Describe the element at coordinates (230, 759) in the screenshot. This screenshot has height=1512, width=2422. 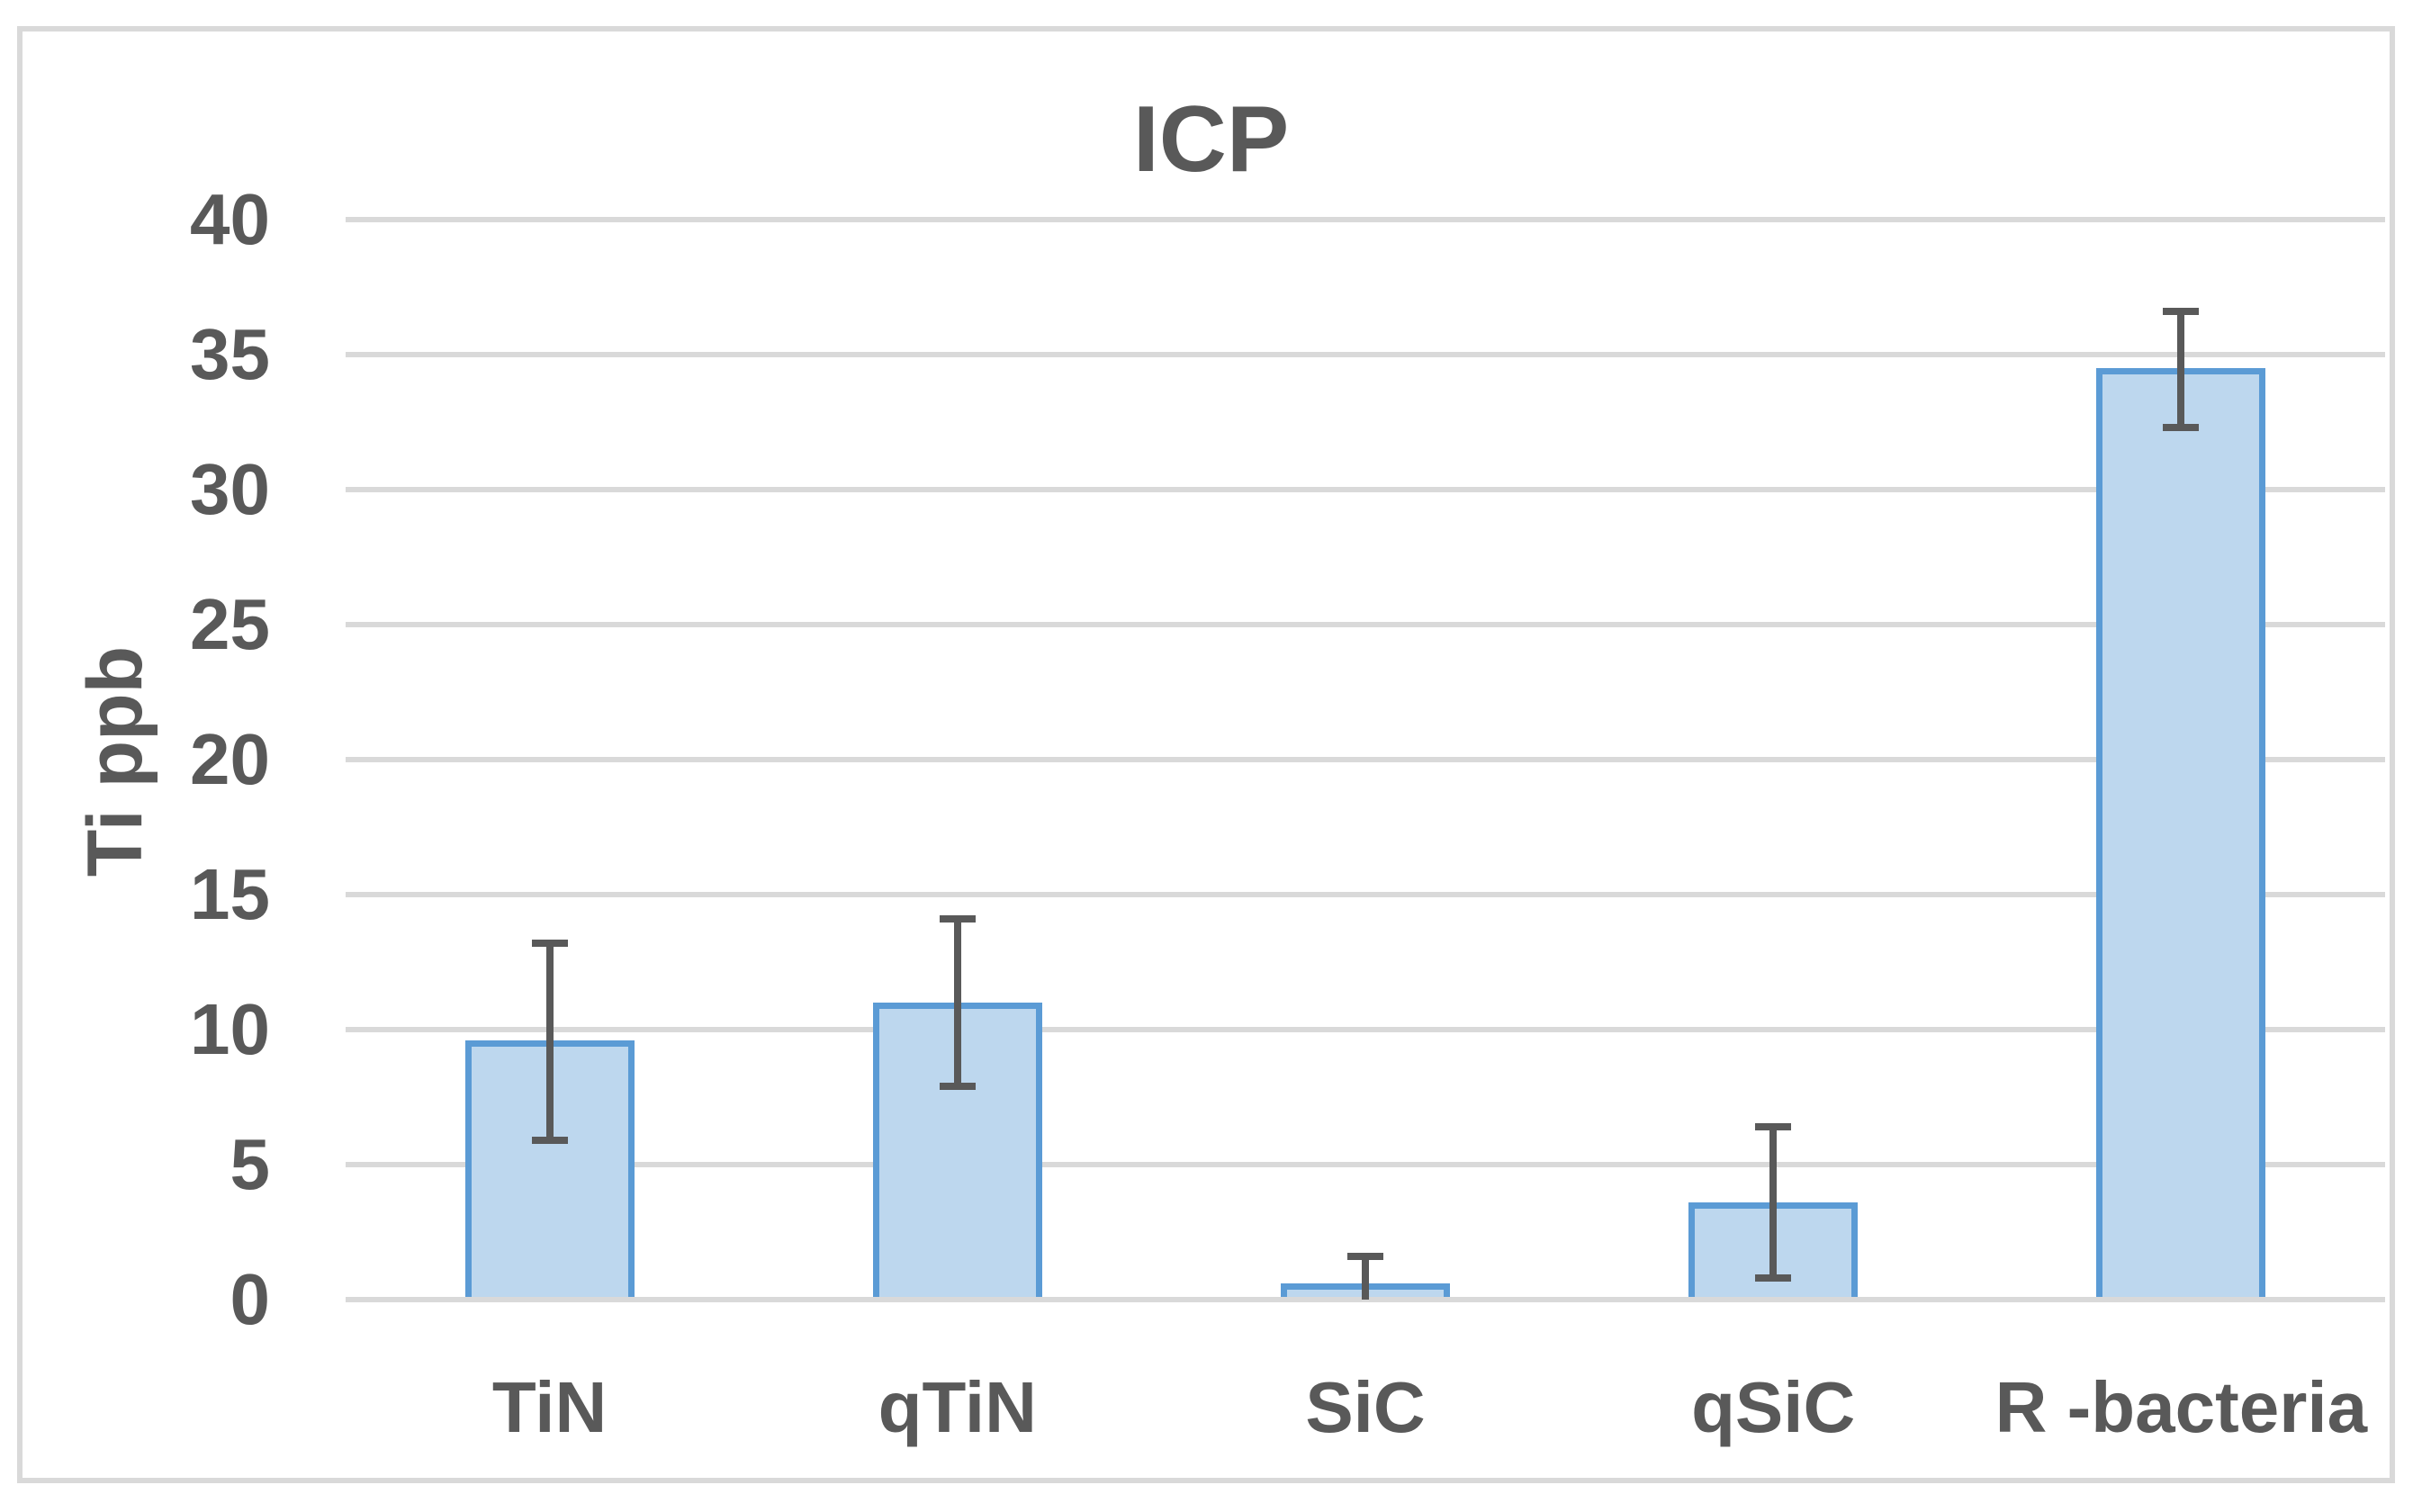
I see `y-tick-label: 20` at that location.